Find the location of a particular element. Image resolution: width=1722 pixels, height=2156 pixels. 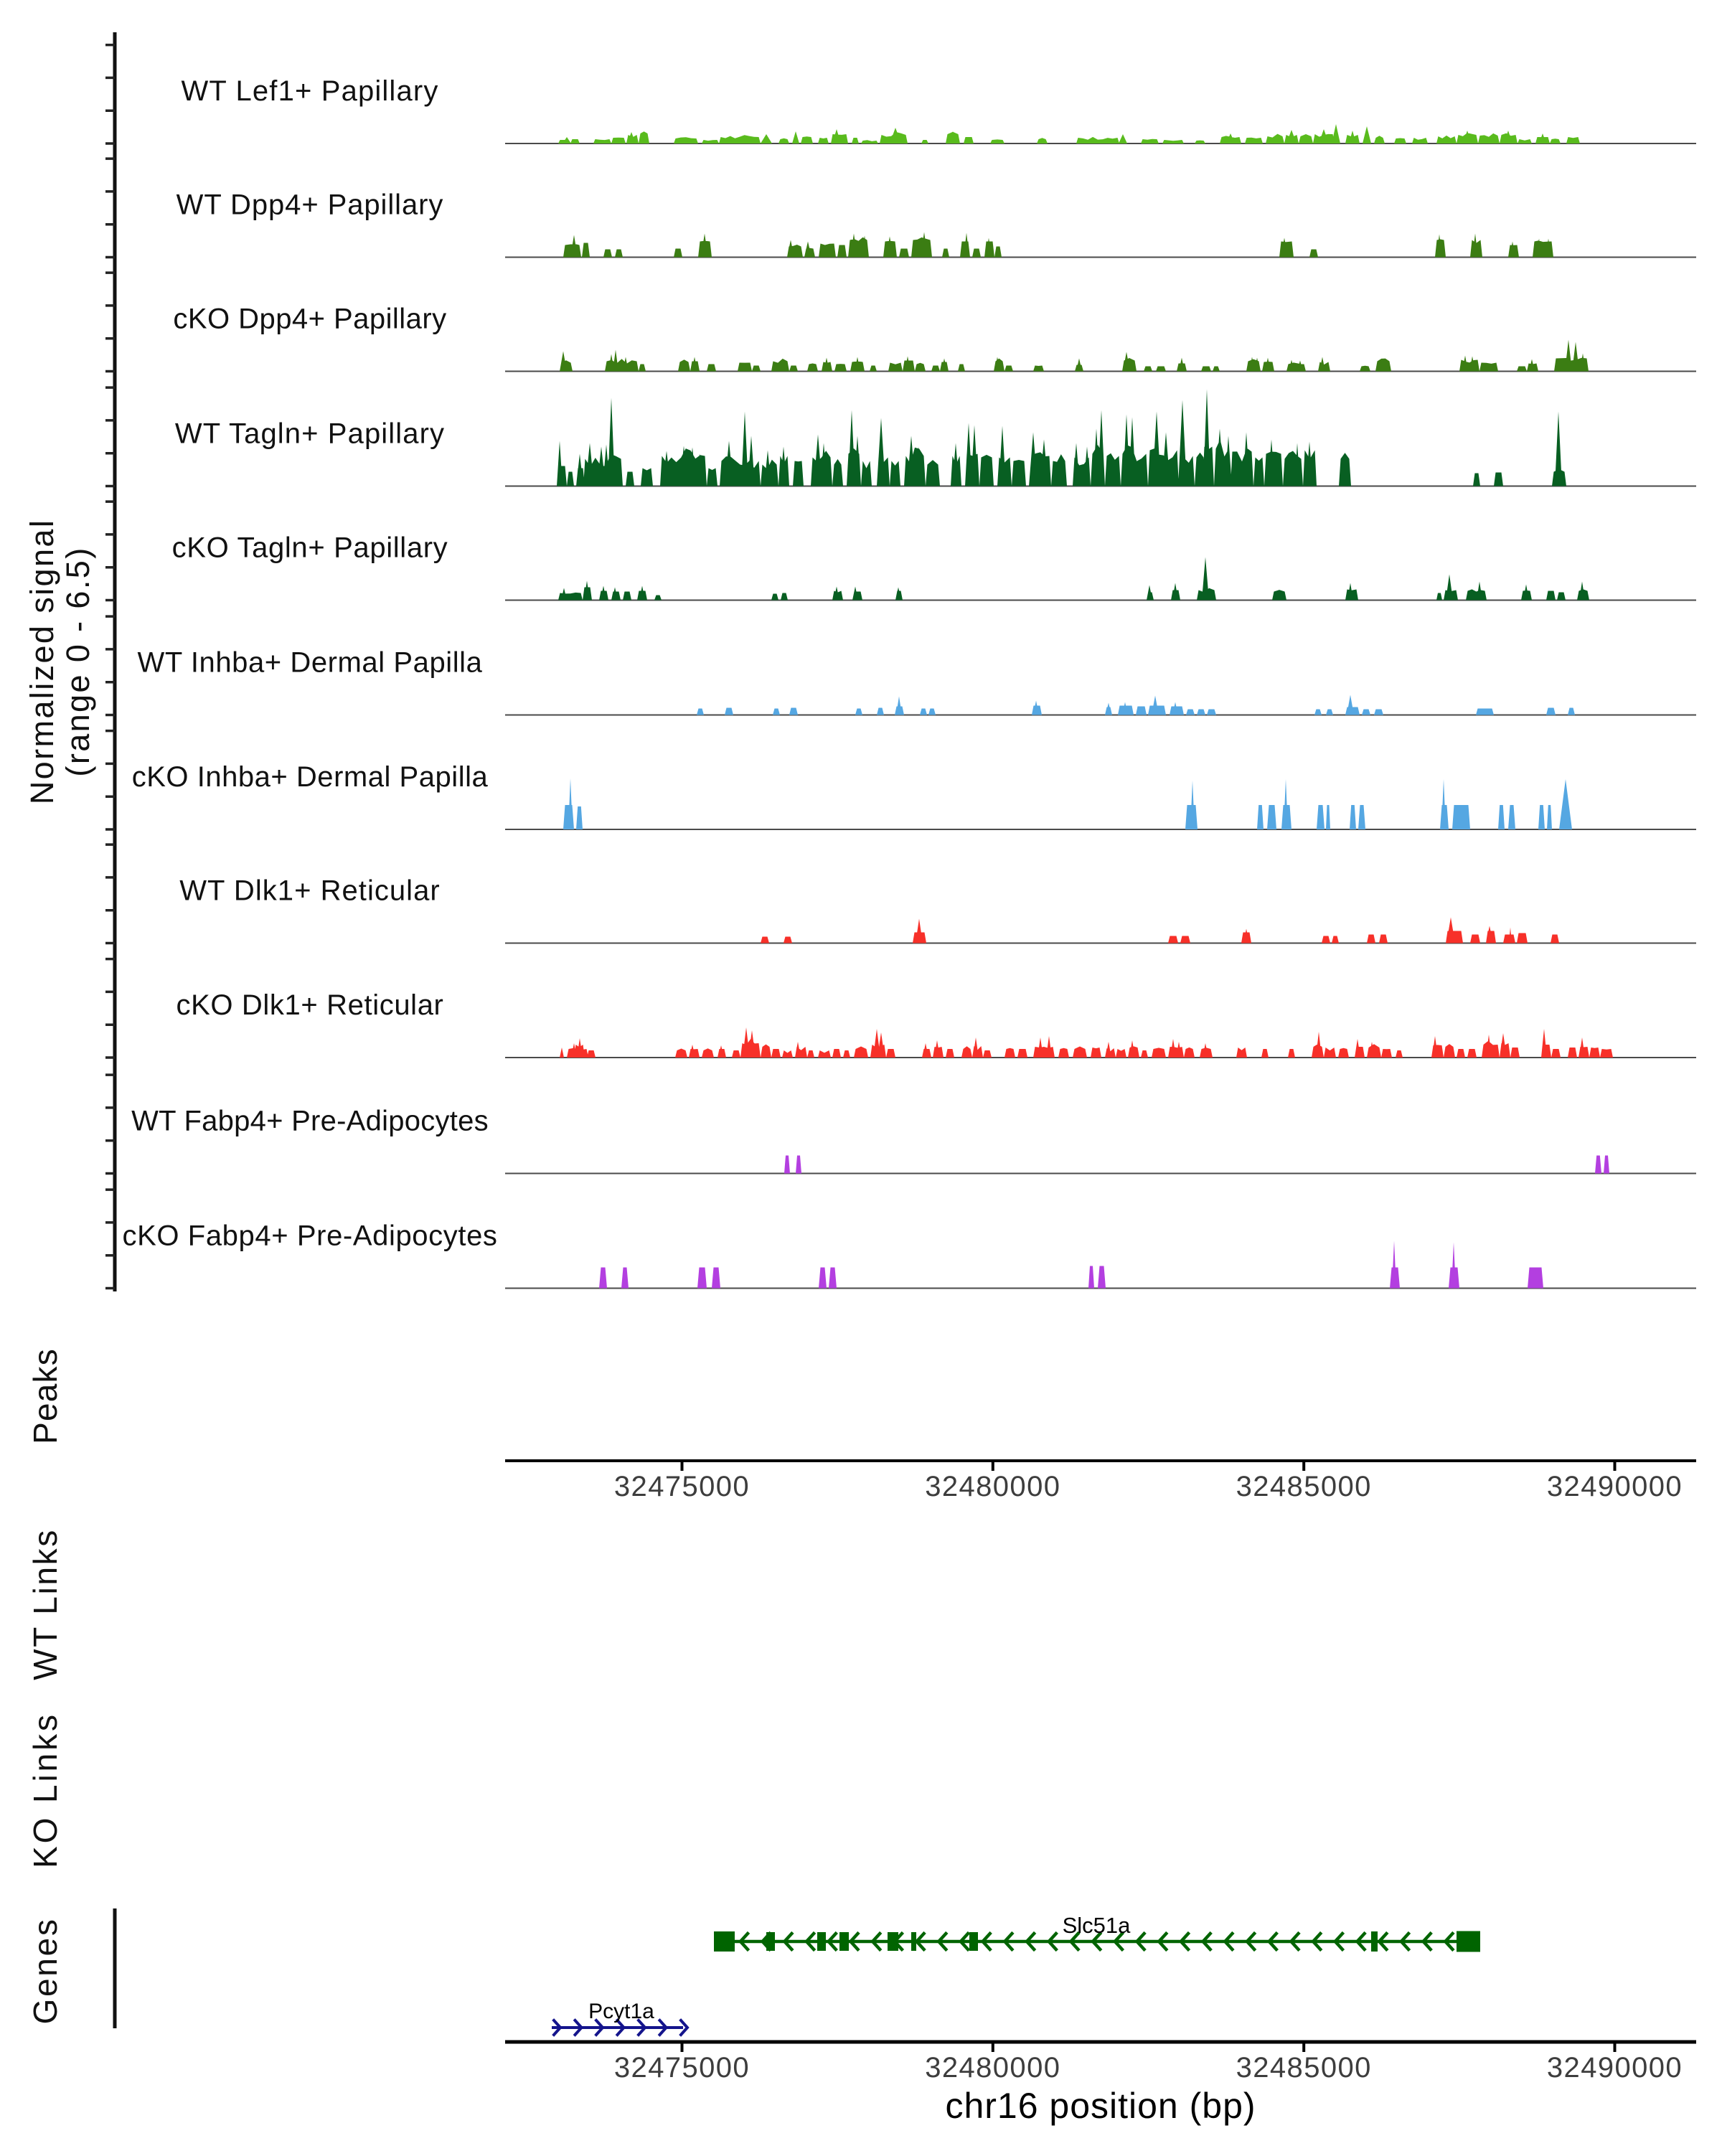

svg-text: WT Tagln+ Papillary is located at coordinates (310, 434).